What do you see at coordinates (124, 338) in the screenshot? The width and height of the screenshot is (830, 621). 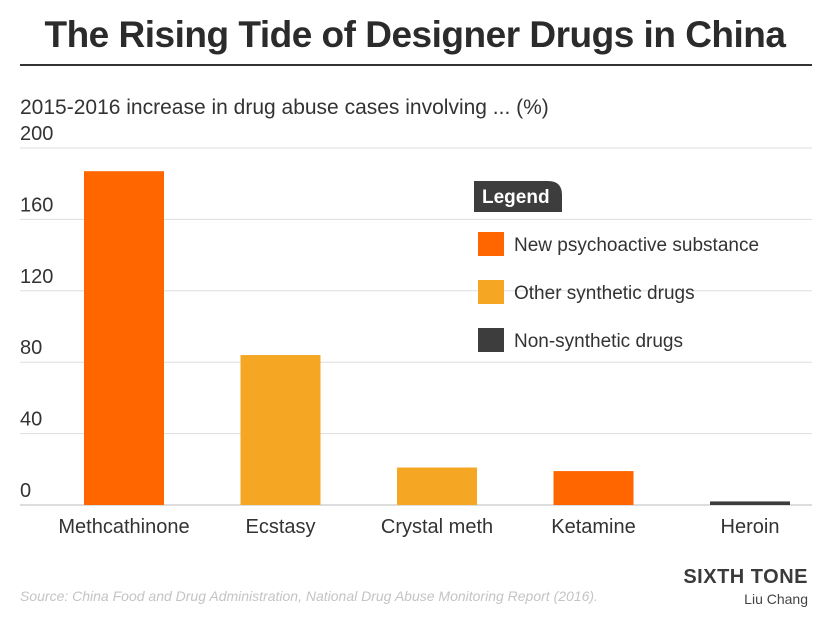 I see `bar-methcathinone` at bounding box center [124, 338].